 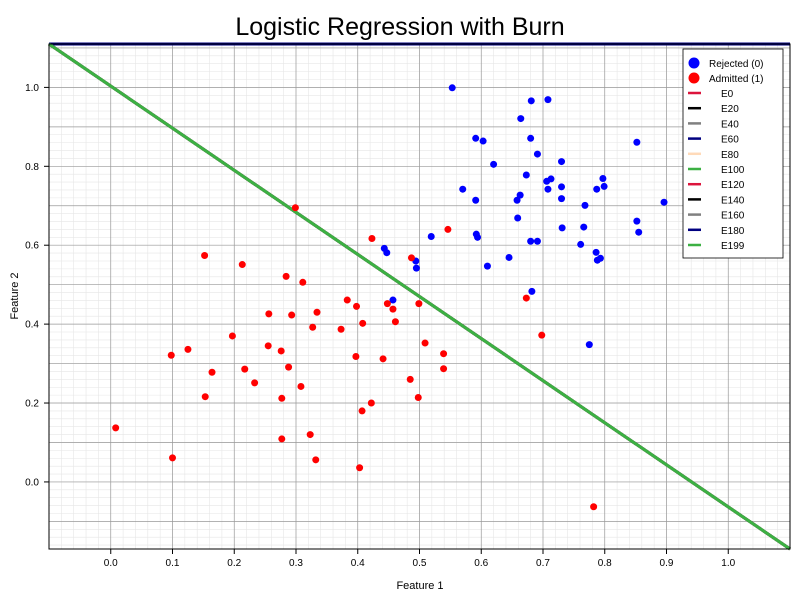 What do you see at coordinates (605, 563) in the screenshot?
I see `x-tick-label: 0.8` at bounding box center [605, 563].